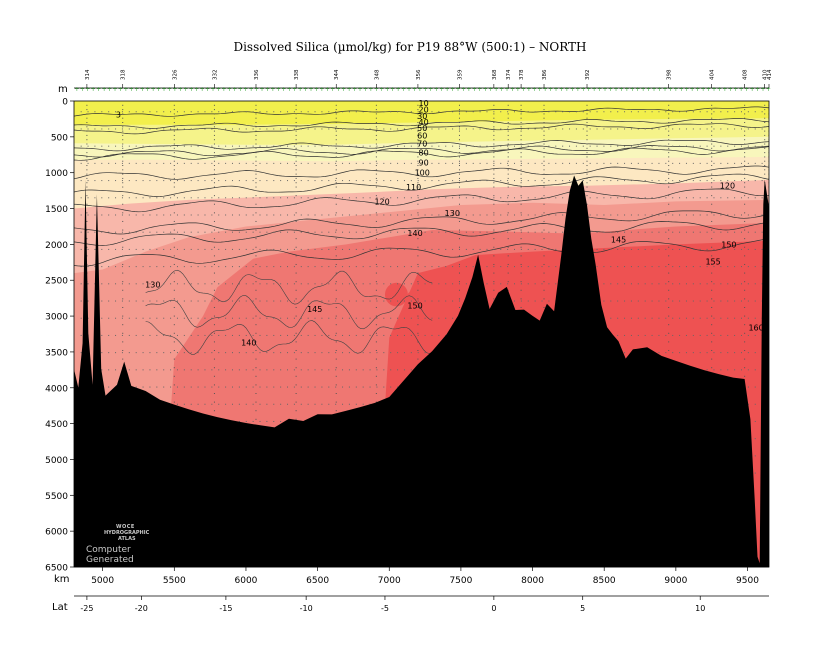 The width and height of the screenshot is (820, 650). Describe the element at coordinates (63, 89) in the screenshot. I see `depth-unit: m` at that location.